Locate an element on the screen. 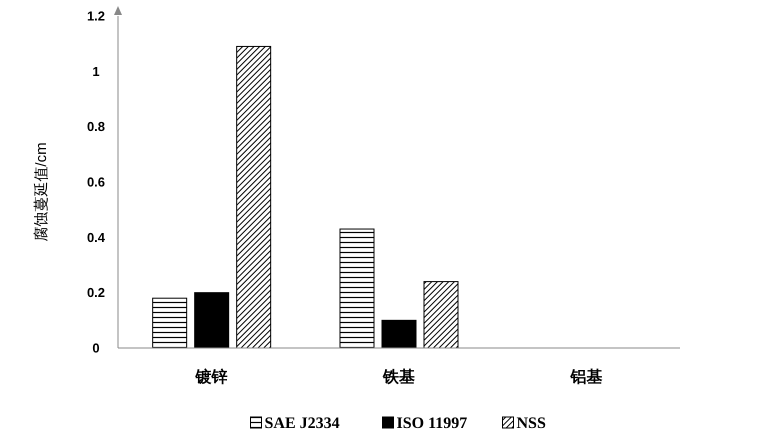 Image resolution: width=783 pixels, height=444 pixels. x-tick-label: 铁基 is located at coordinates (398, 377).